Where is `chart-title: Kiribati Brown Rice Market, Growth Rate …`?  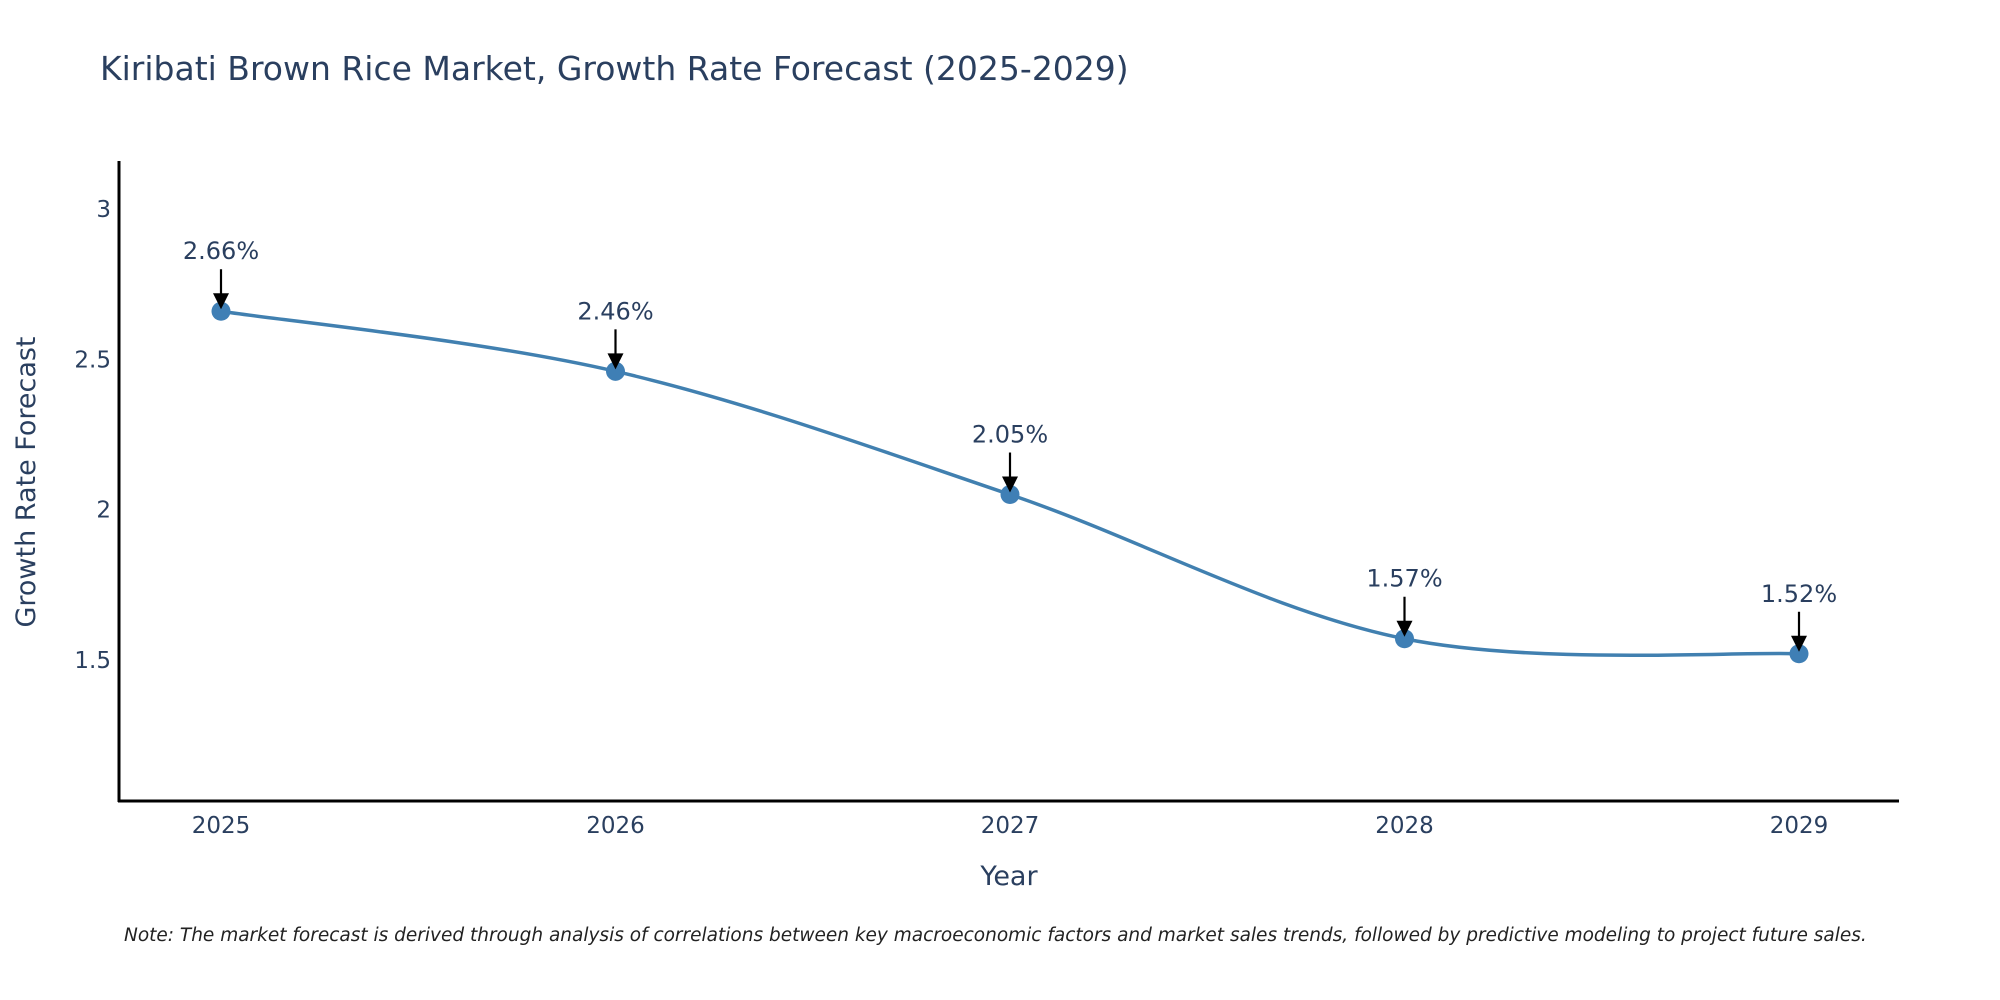
chart-title: Kiribati Brown Rice Market, Growth Rate … is located at coordinates (614, 68).